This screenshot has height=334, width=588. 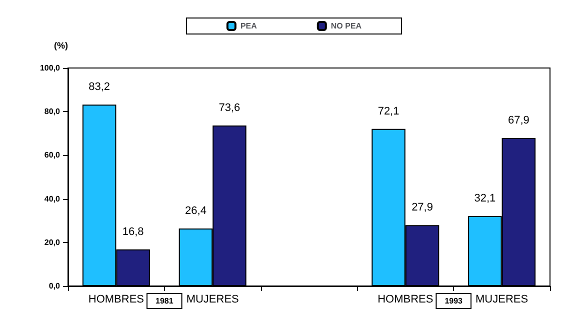 What do you see at coordinates (61, 45) in the screenshot?
I see `y-axis-title: (%)` at bounding box center [61, 45].